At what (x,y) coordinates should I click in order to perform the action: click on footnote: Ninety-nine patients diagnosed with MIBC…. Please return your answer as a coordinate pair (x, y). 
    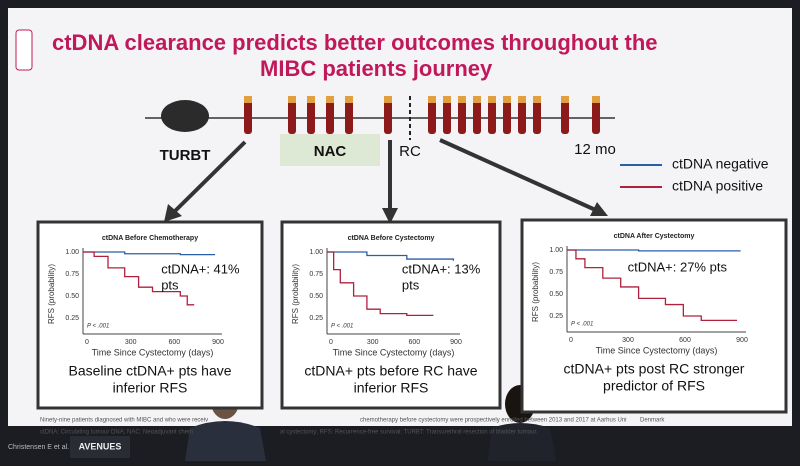
    Looking at the image, I should click on (124, 421).